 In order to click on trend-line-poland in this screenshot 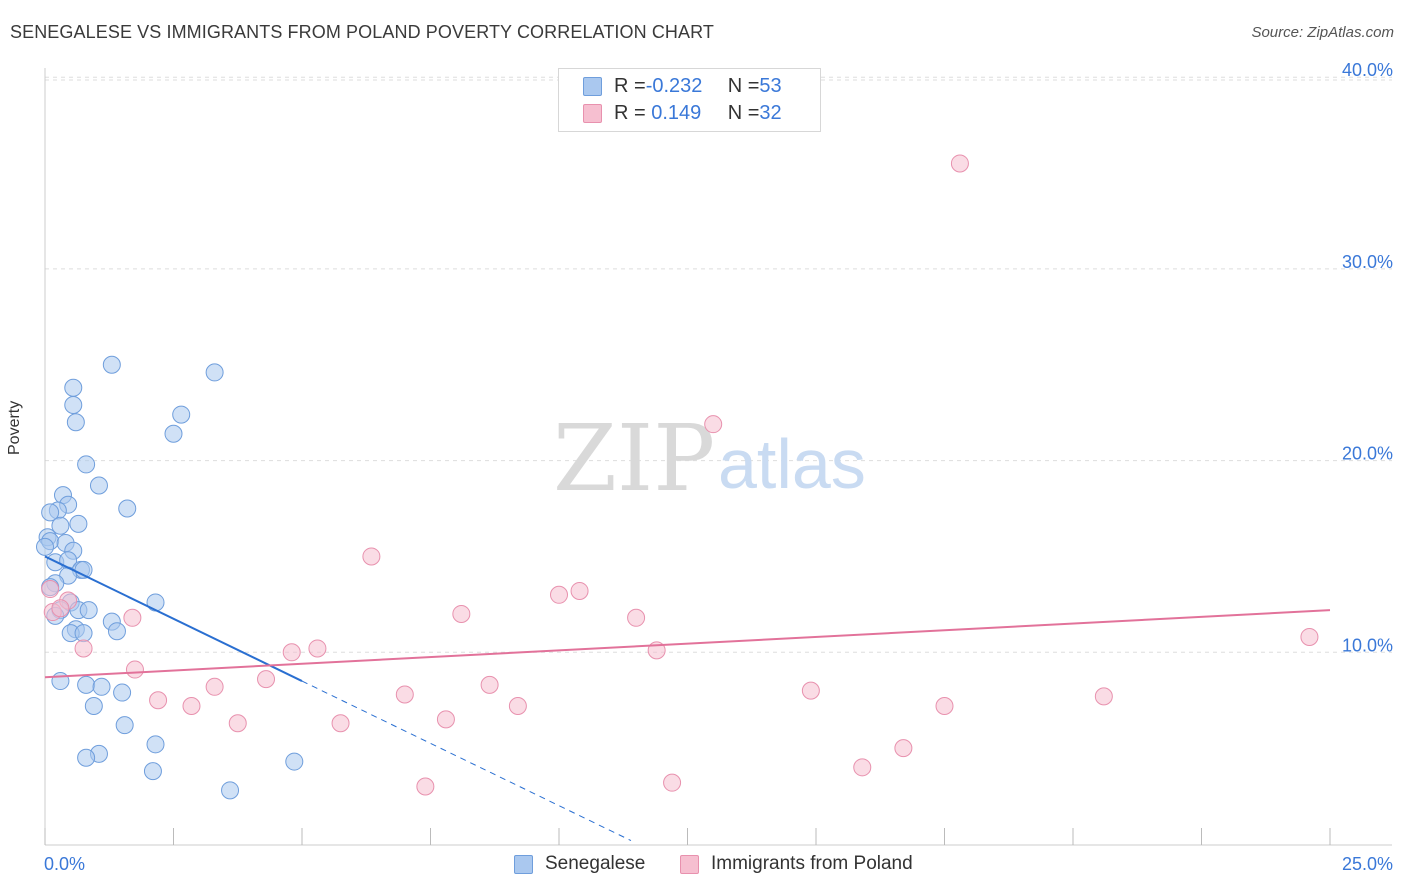, I will do `click(687, 644)`.